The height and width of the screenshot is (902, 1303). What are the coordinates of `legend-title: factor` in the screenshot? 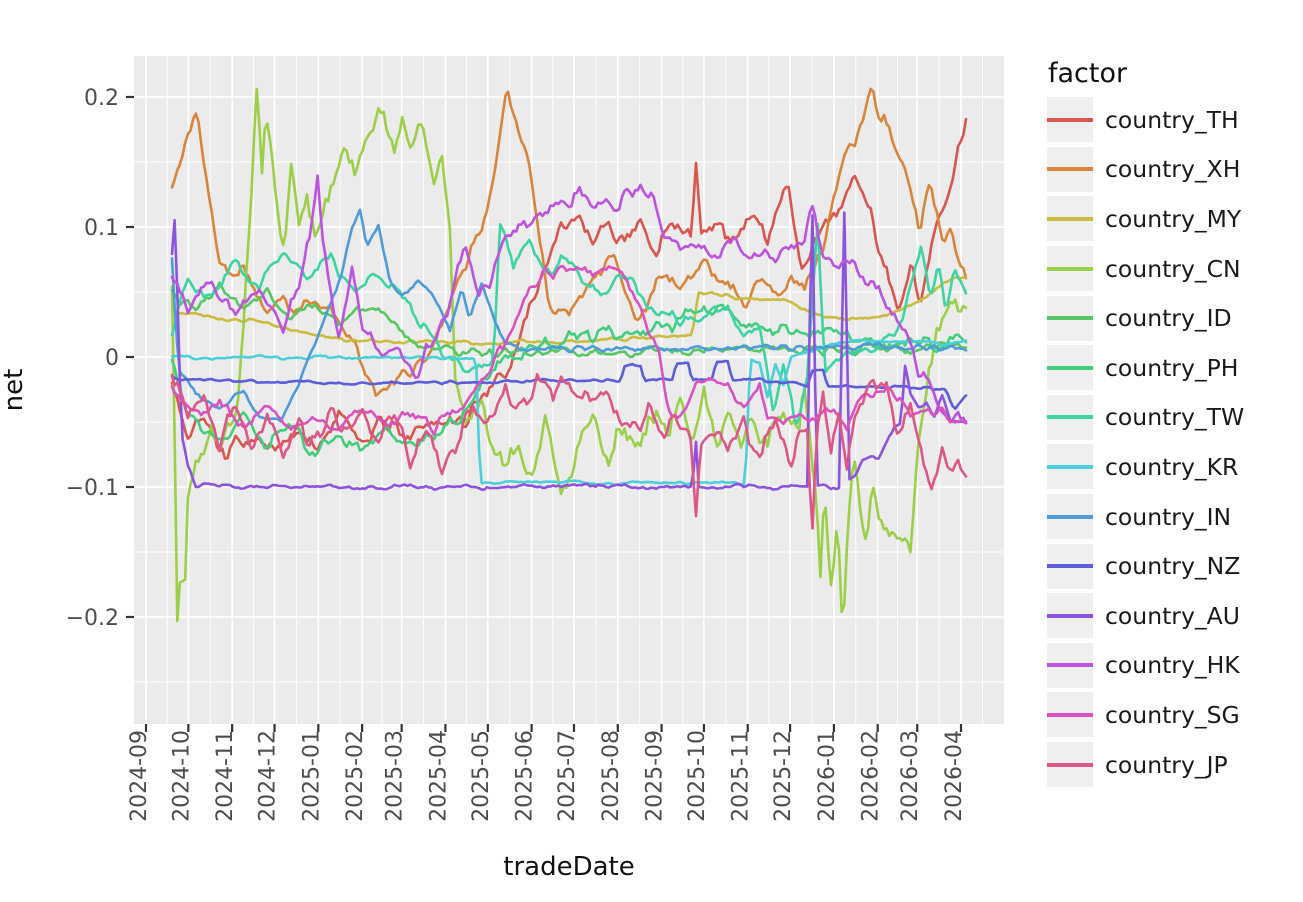 It's located at (1088, 73).